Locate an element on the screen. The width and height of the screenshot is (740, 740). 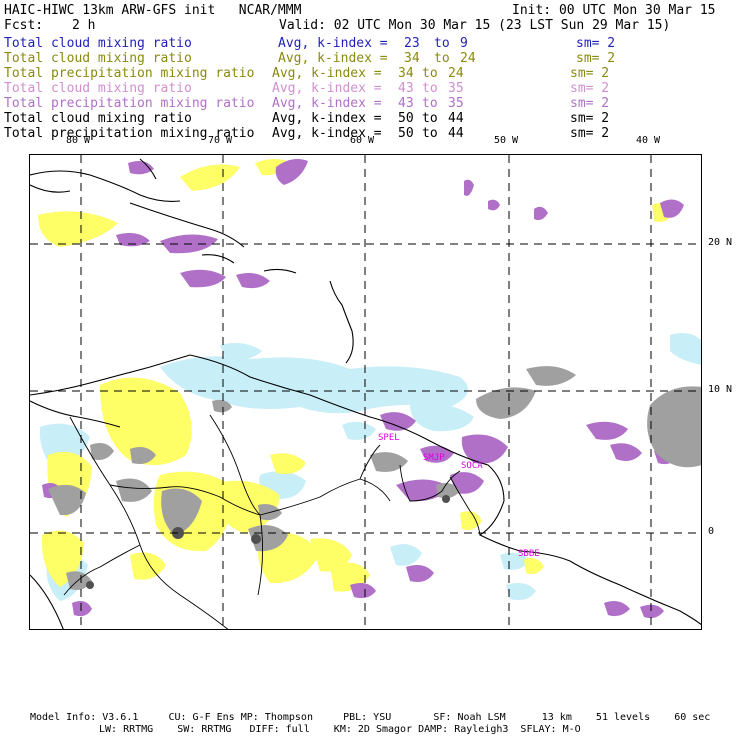
field-0-name: Total cloud mixing ratio is located at coordinates (98, 43).